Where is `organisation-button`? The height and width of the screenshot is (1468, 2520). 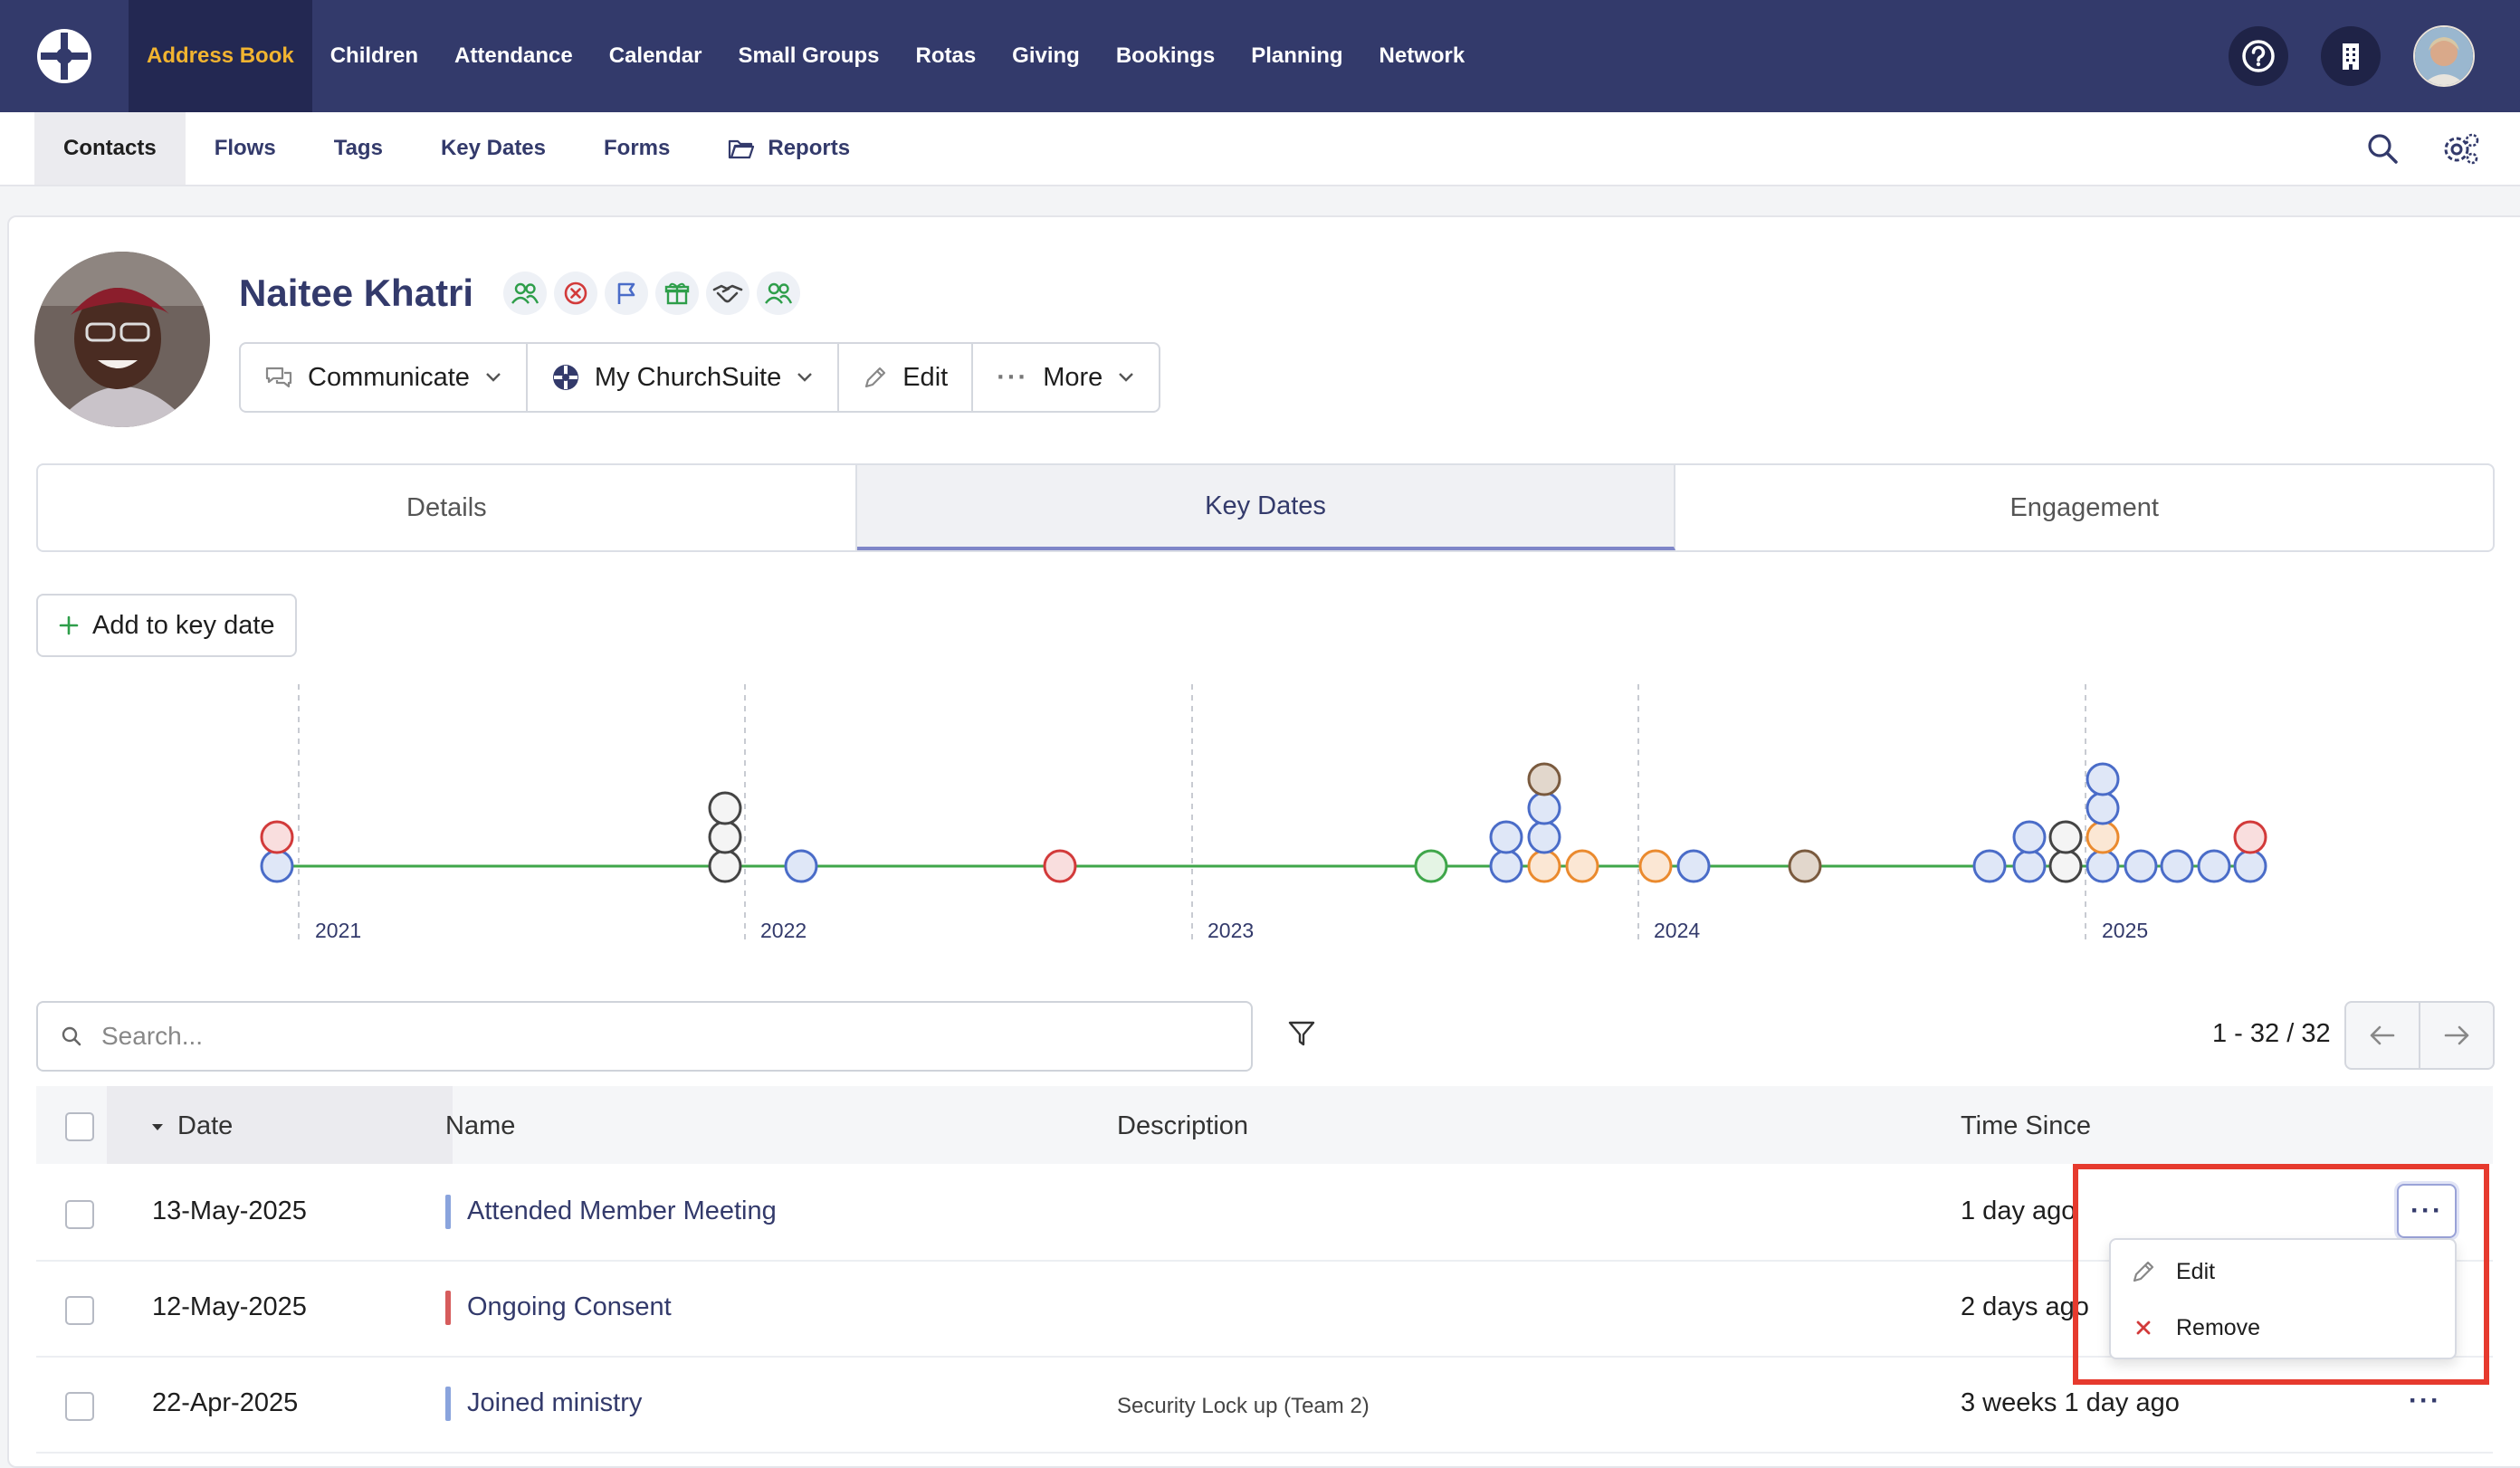
organisation-button is located at coordinates (2351, 56).